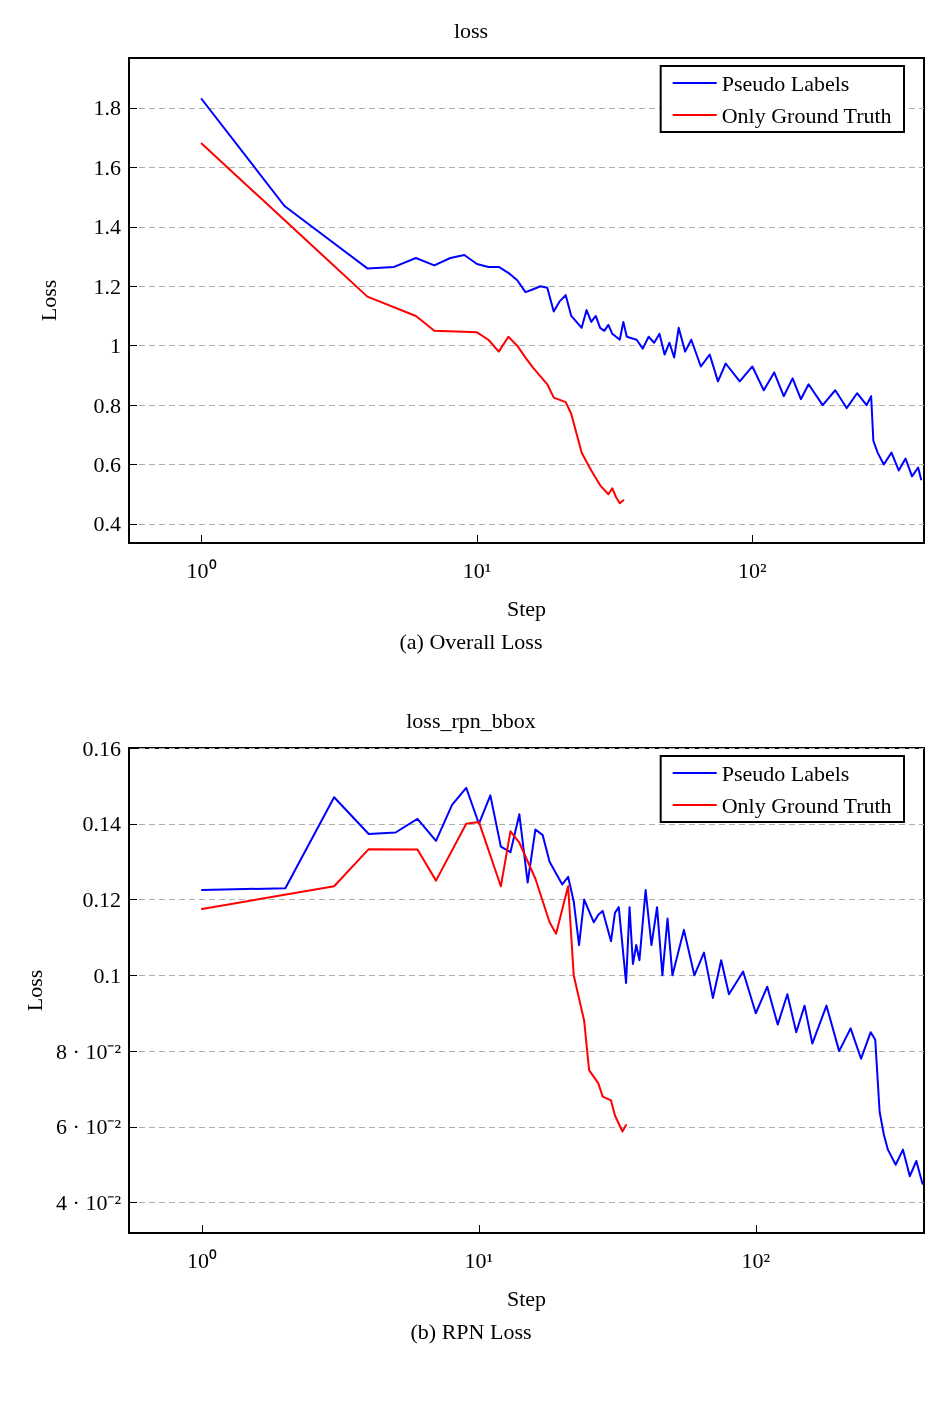 The image size is (942, 1405). I want to click on y-tick-label: 0.1, so click(107, 975).